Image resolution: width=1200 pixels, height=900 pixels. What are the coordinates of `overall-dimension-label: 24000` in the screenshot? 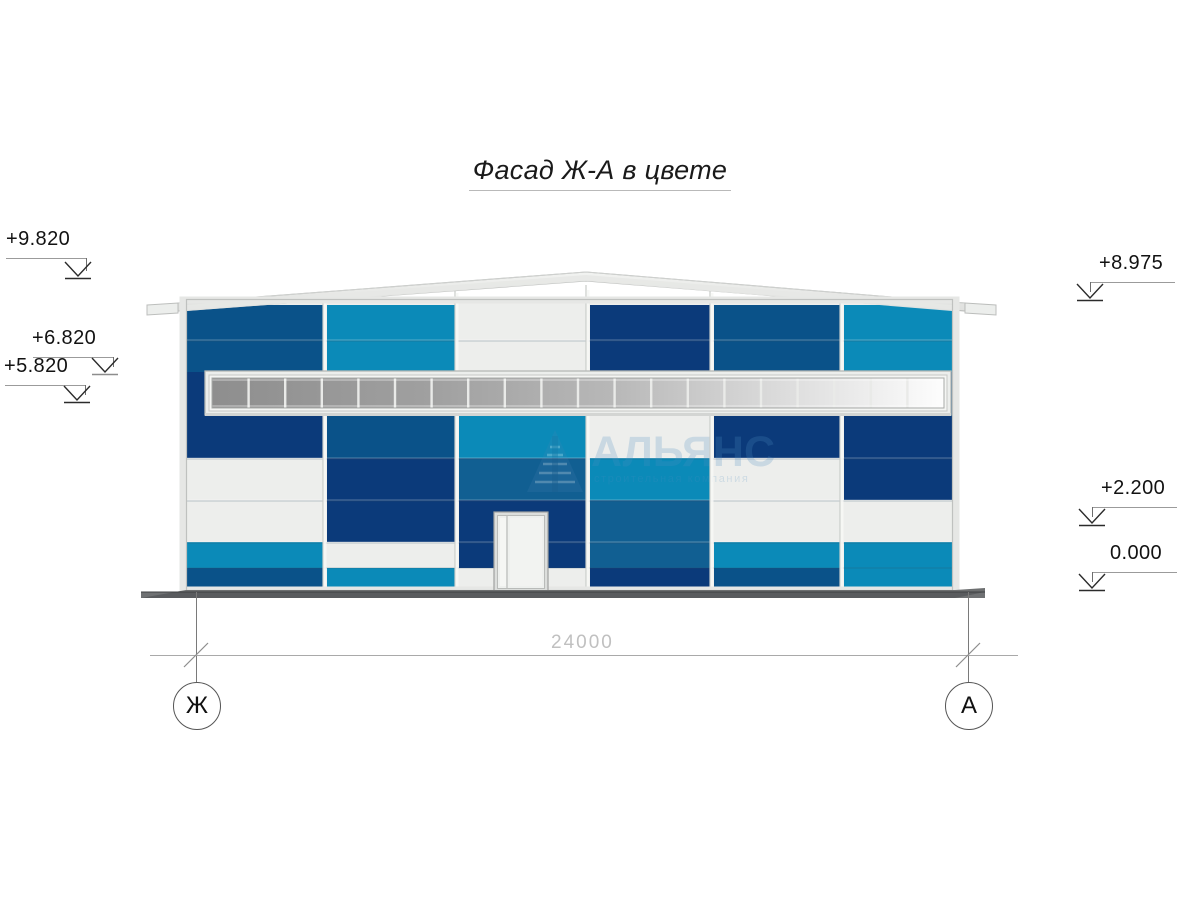 It's located at (582, 642).